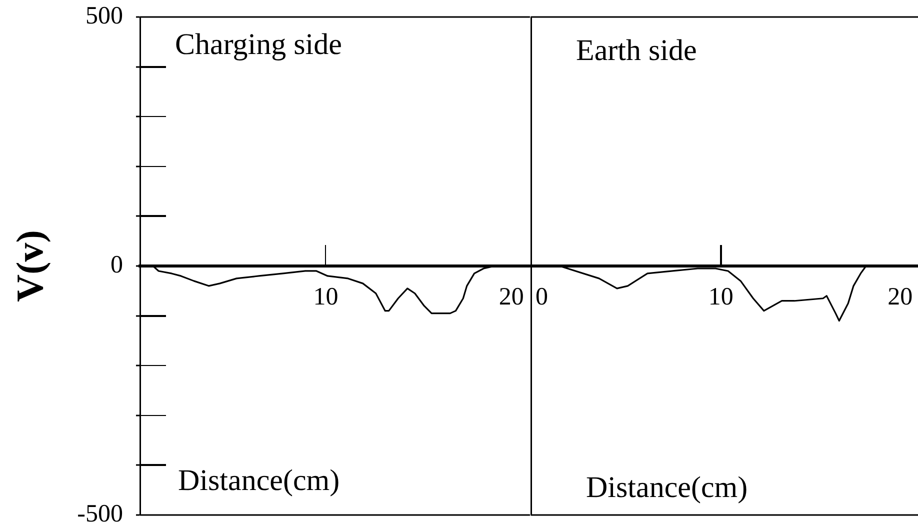 The image size is (918, 530). Describe the element at coordinates (542, 297) in the screenshot. I see `x-tick-label: 0` at that location.